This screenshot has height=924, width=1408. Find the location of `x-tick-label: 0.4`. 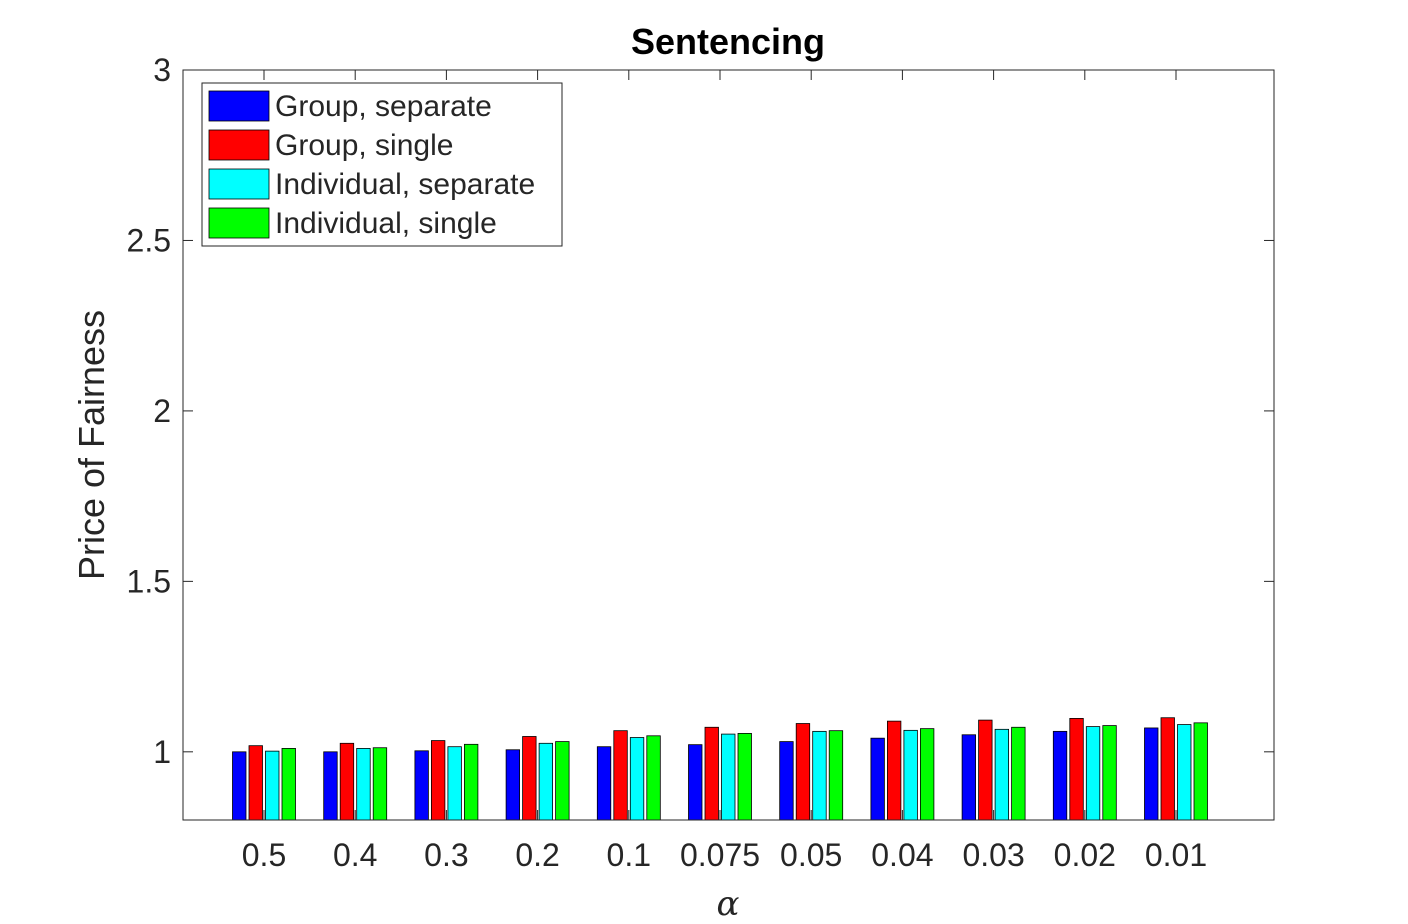

x-tick-label: 0.4 is located at coordinates (355, 855).